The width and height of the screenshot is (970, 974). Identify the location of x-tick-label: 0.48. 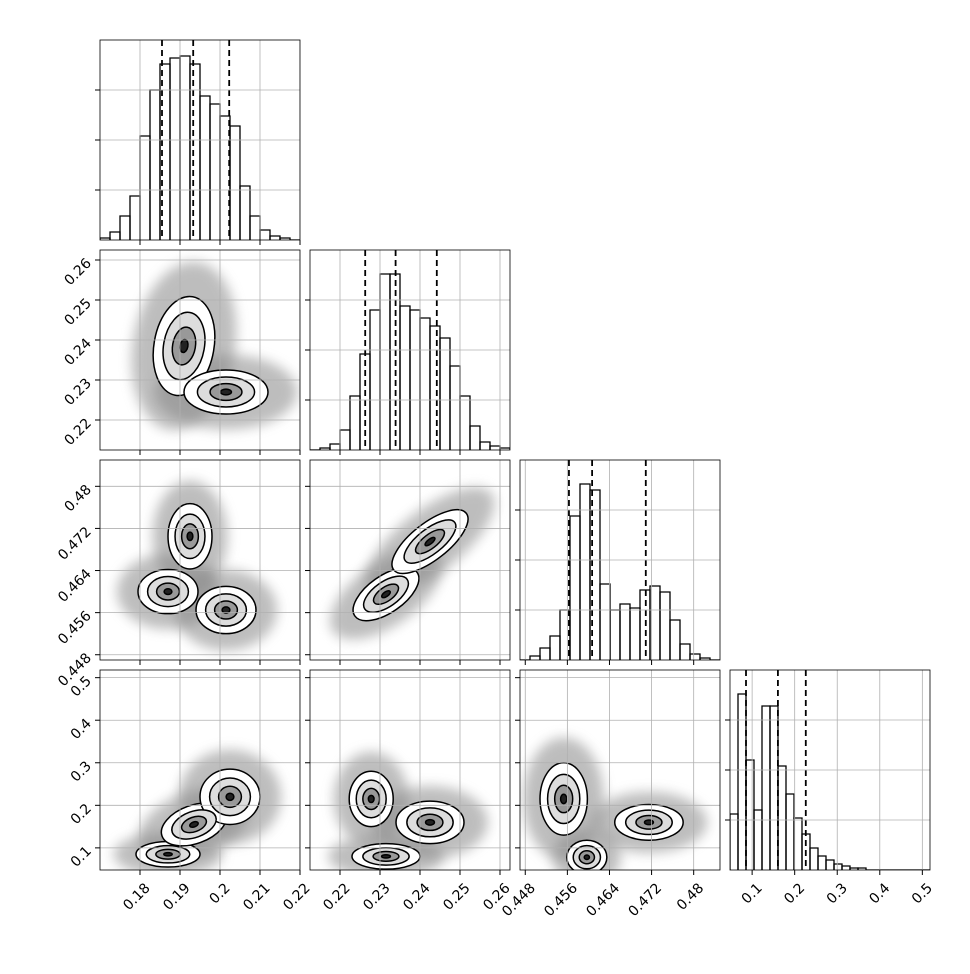
(690, 896).